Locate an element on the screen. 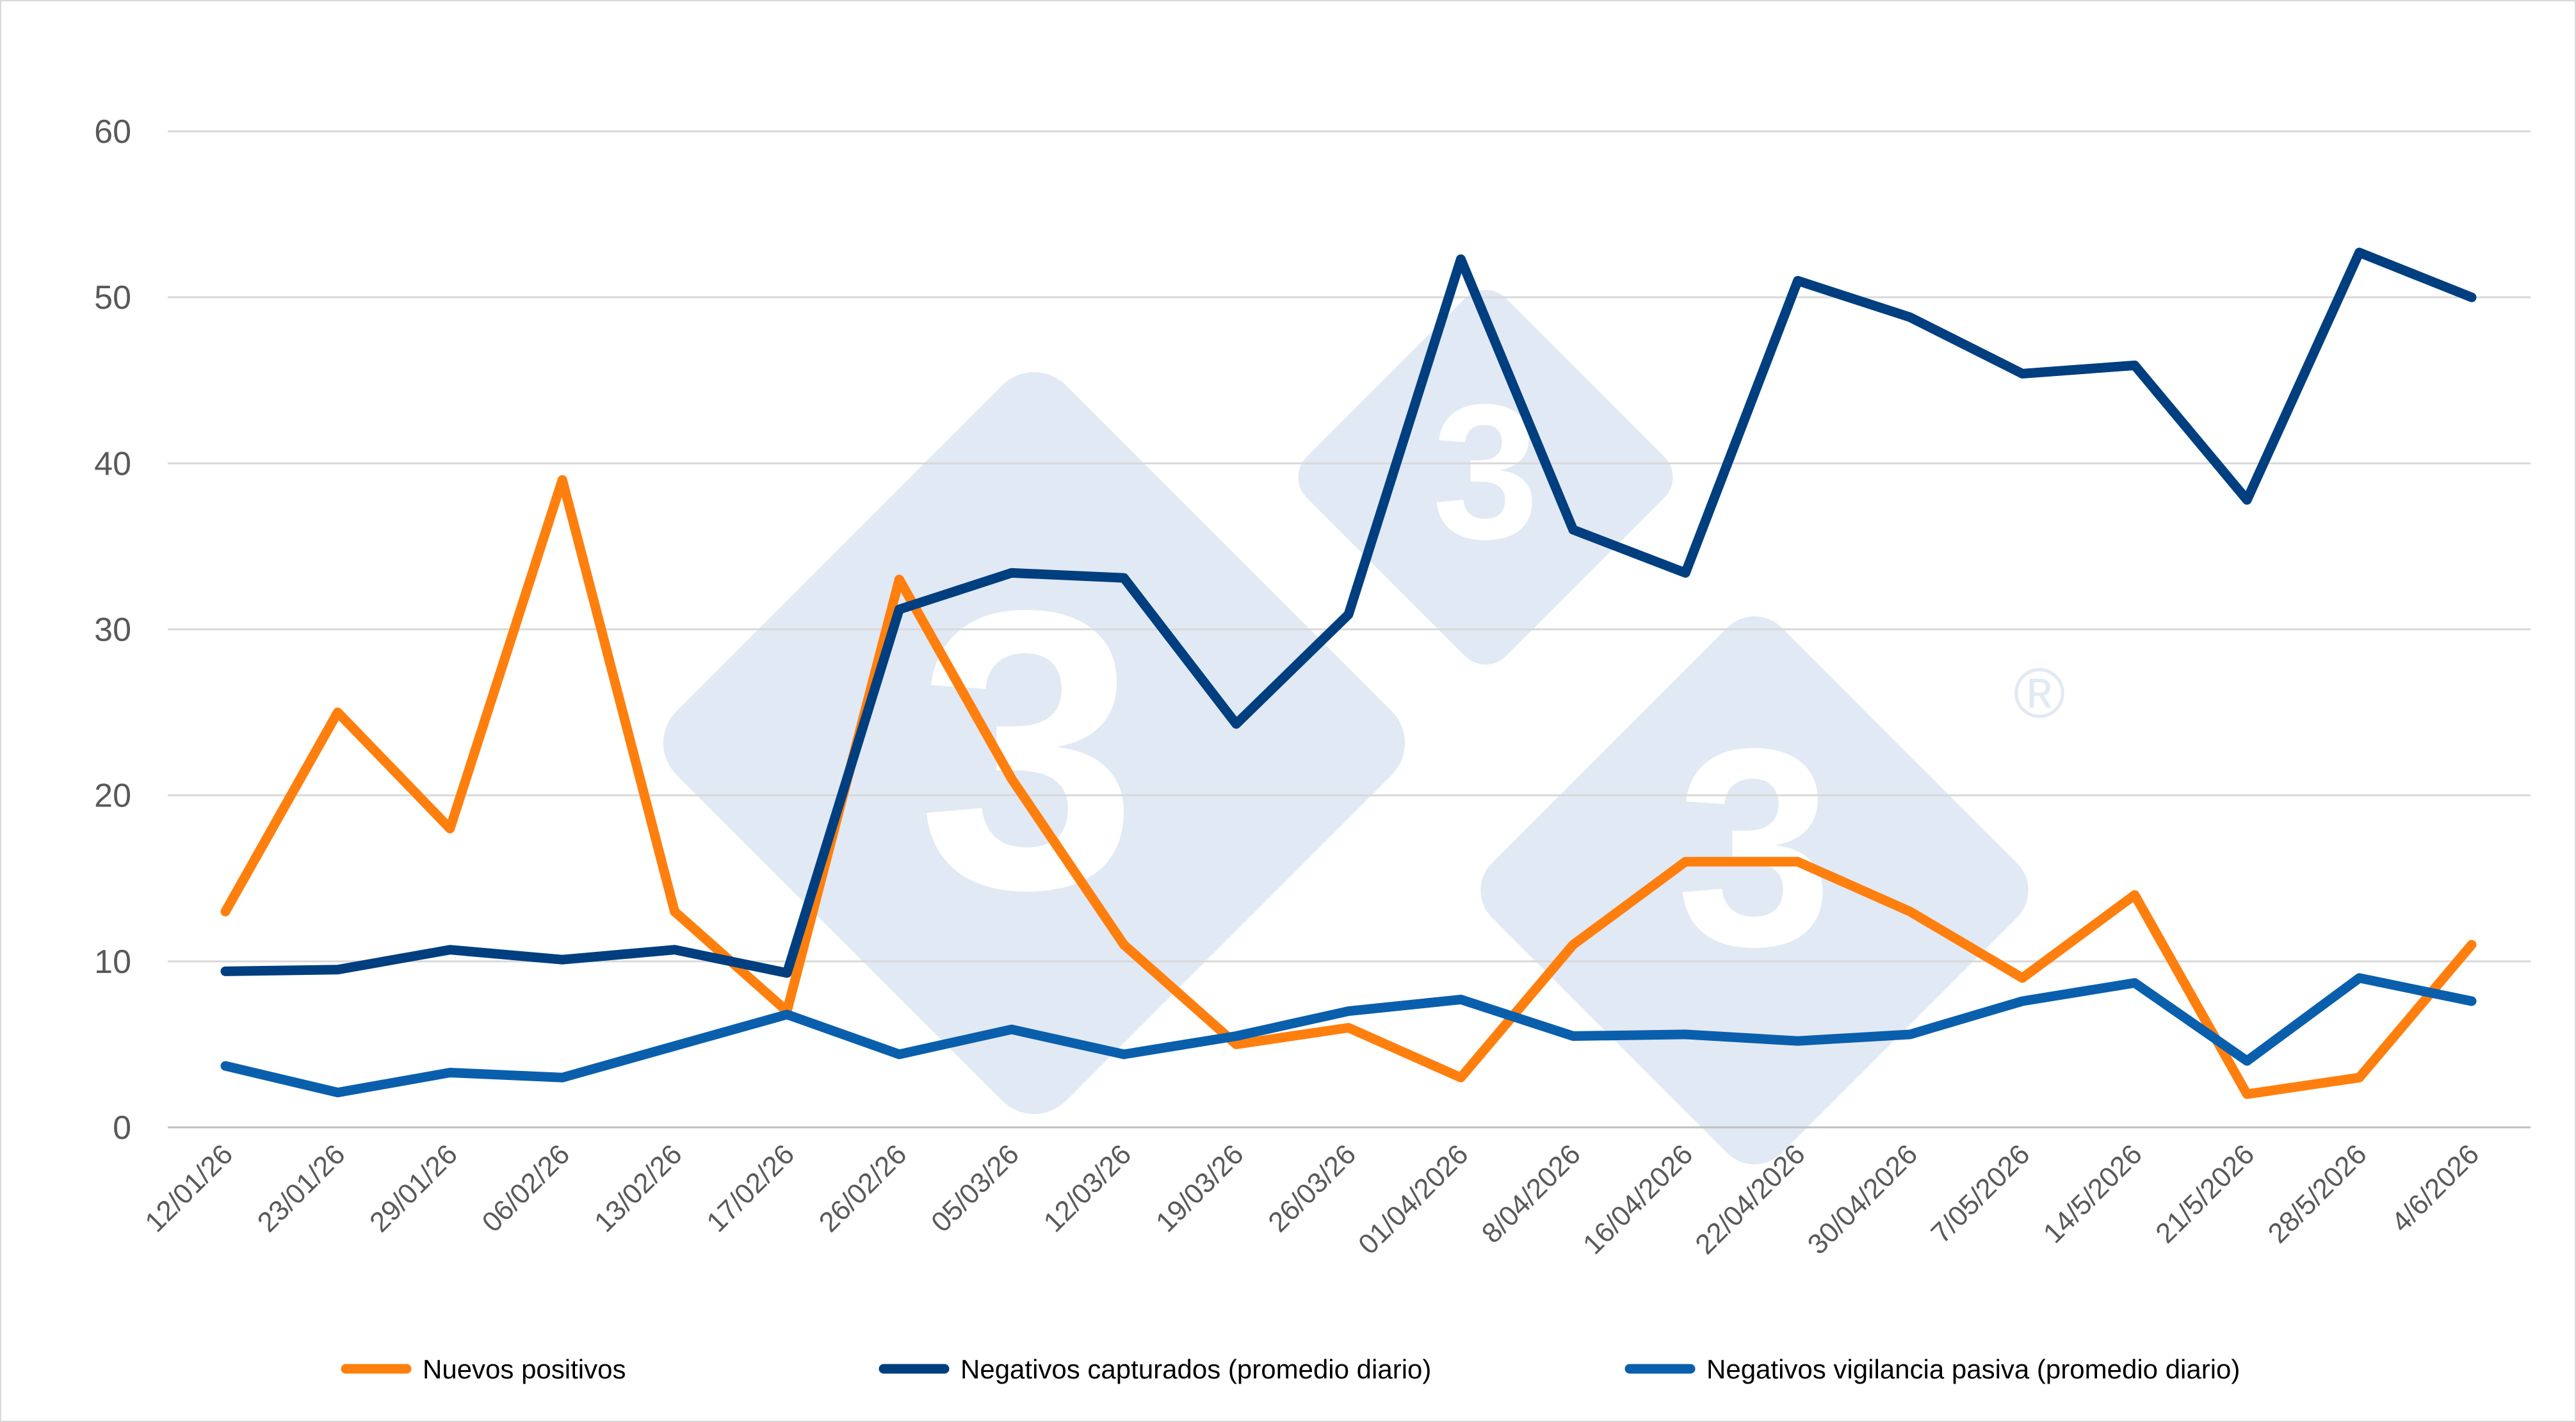 The image size is (2576, 1422). x-tick-label: 05/03/26 is located at coordinates (975, 1188).